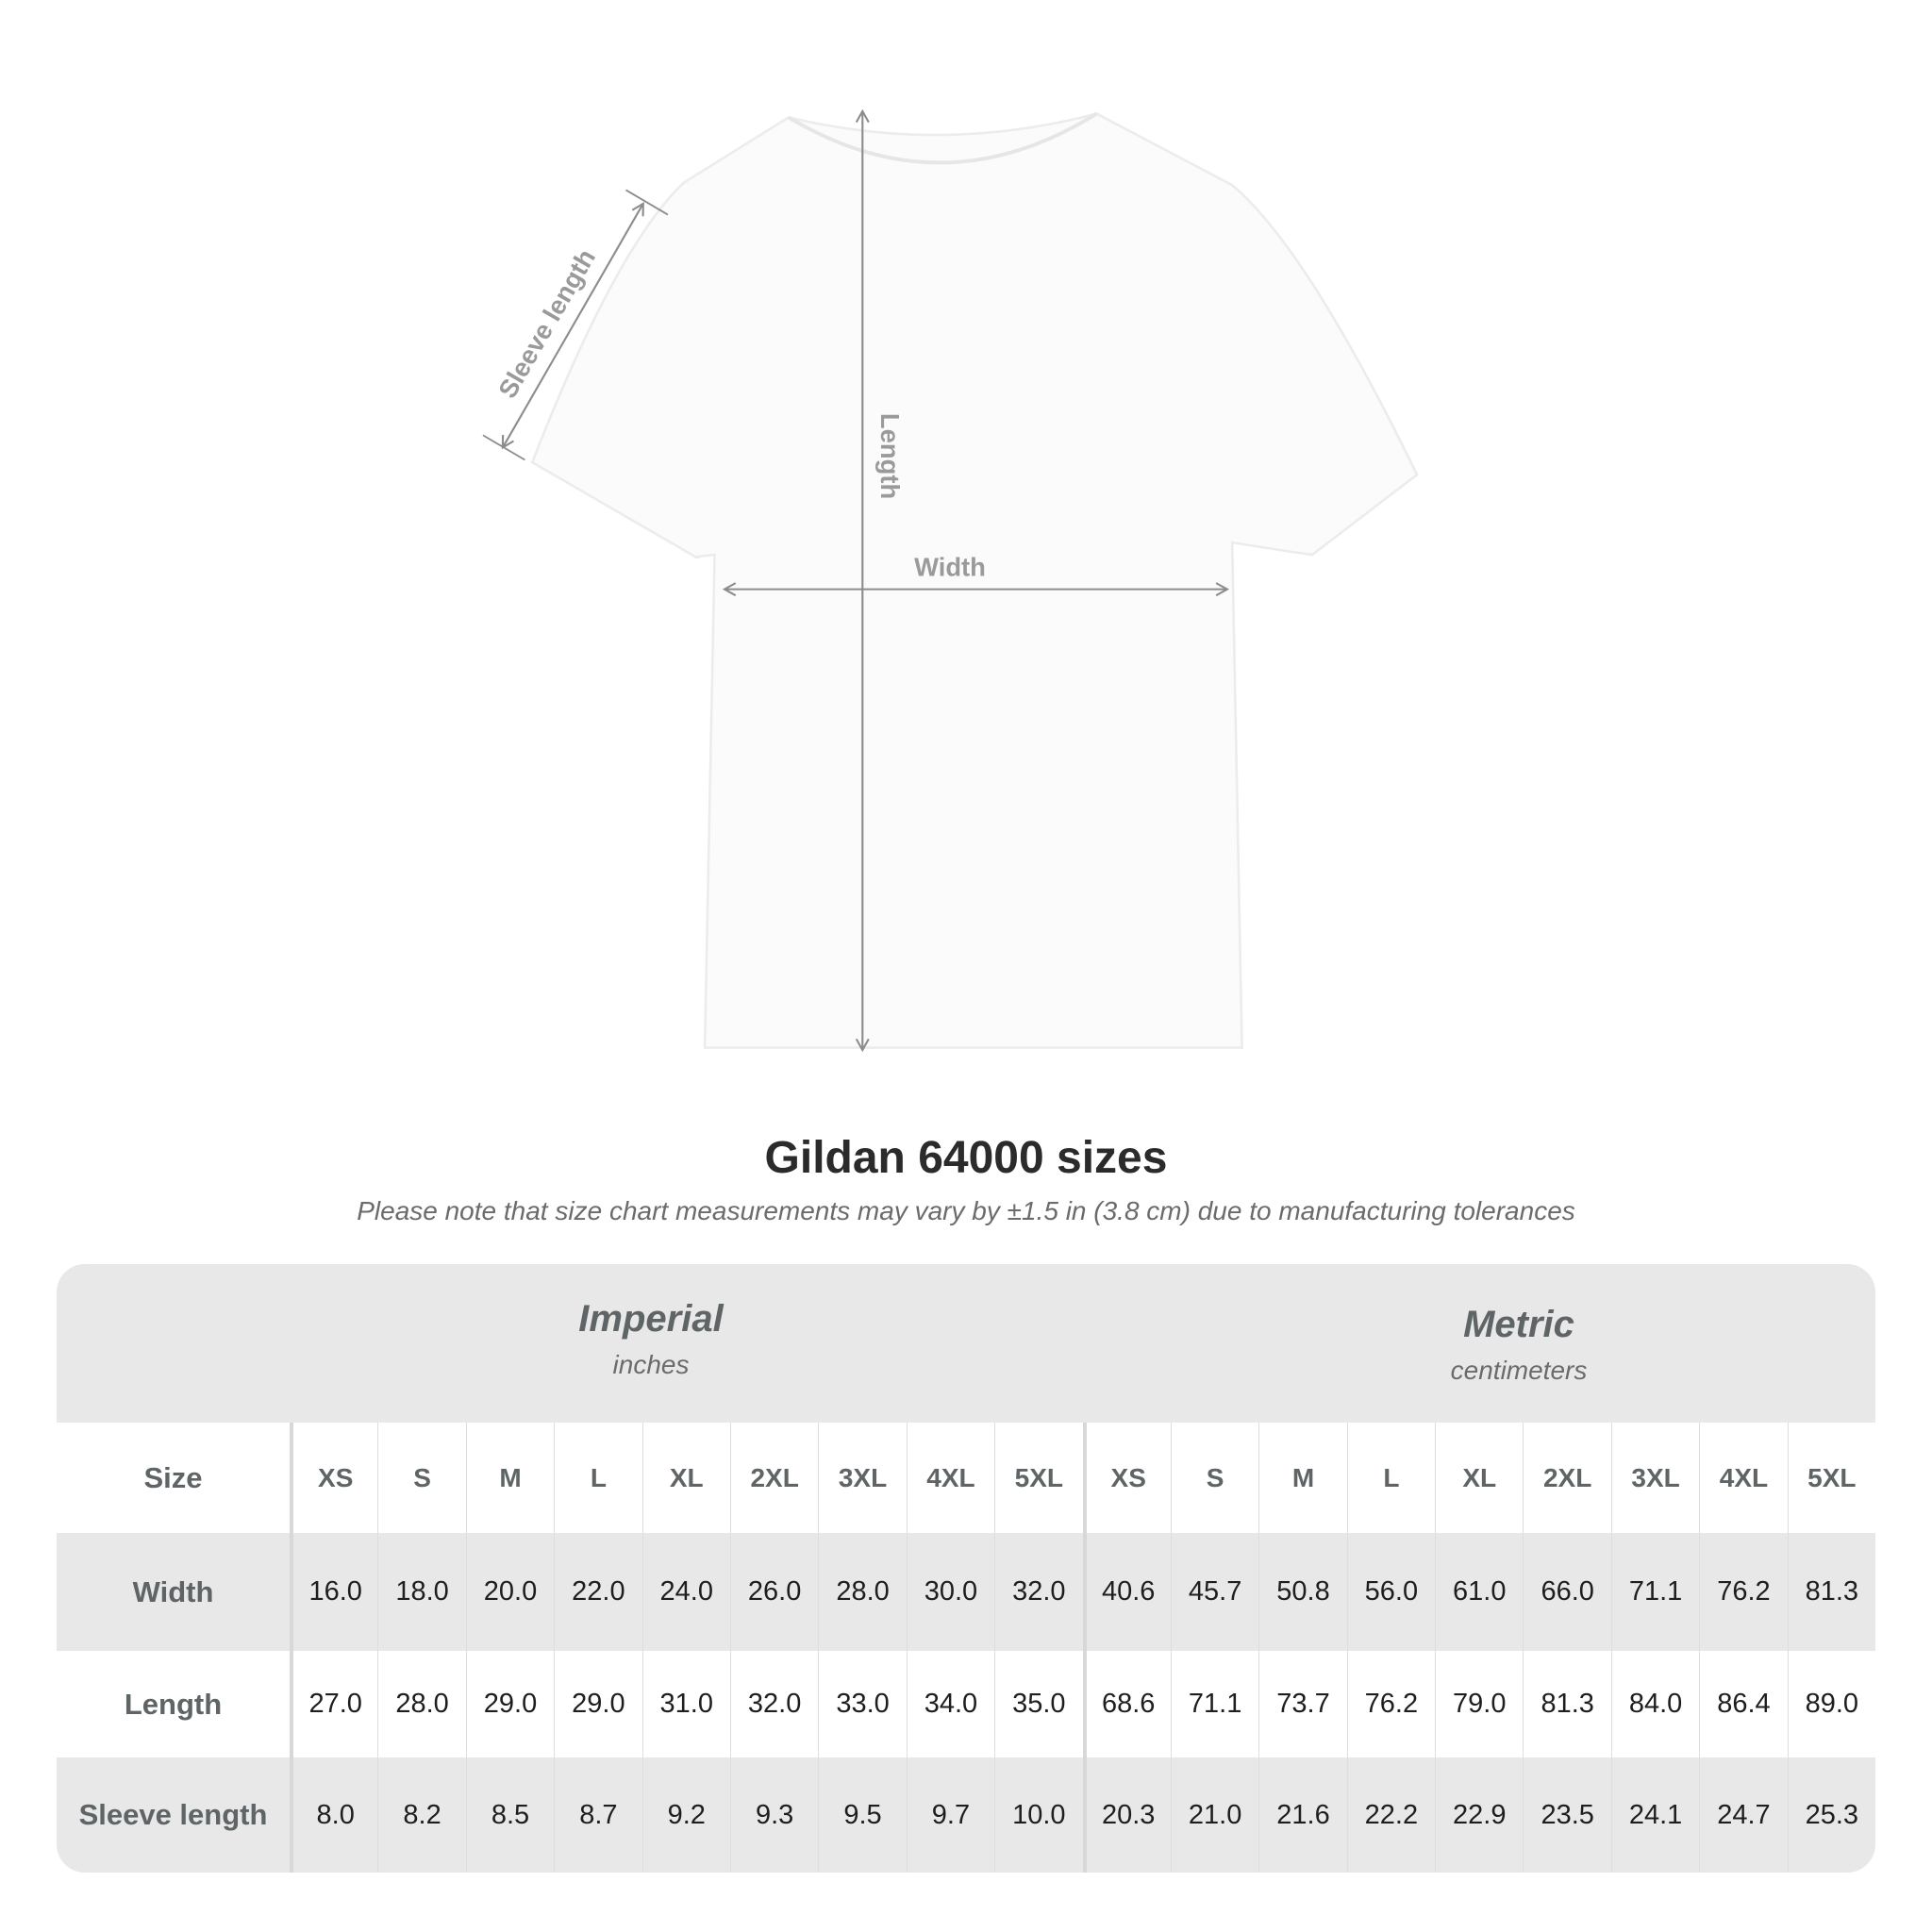 The height and width of the screenshot is (1932, 1932). I want to click on metric-title: Metric, so click(1518, 1324).